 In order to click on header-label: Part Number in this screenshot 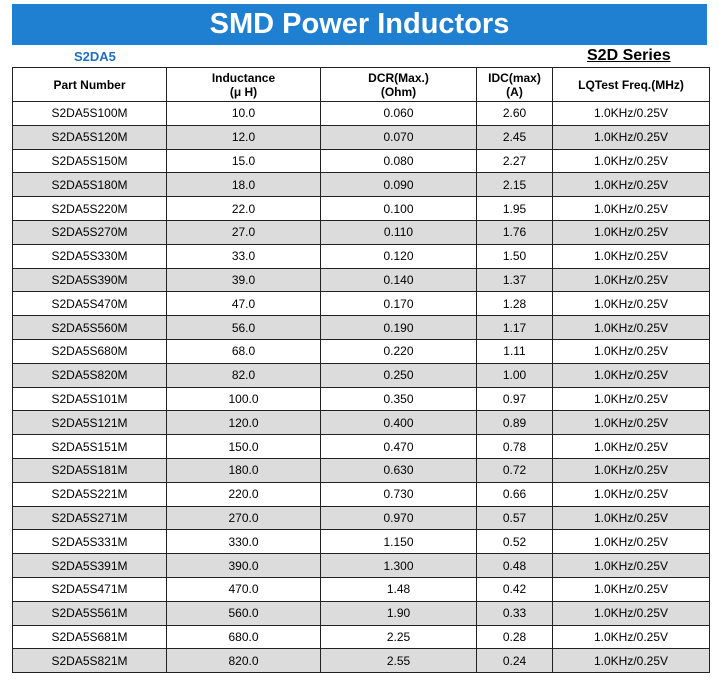, I will do `click(89, 84)`.